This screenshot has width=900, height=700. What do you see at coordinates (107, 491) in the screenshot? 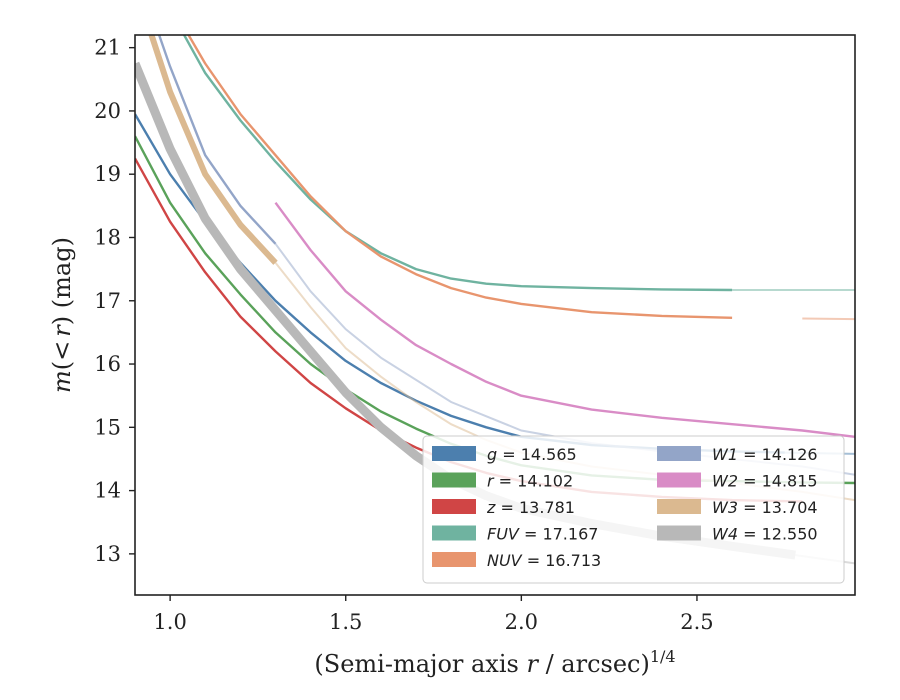
I see `y-tick-label: 14` at bounding box center [107, 491].